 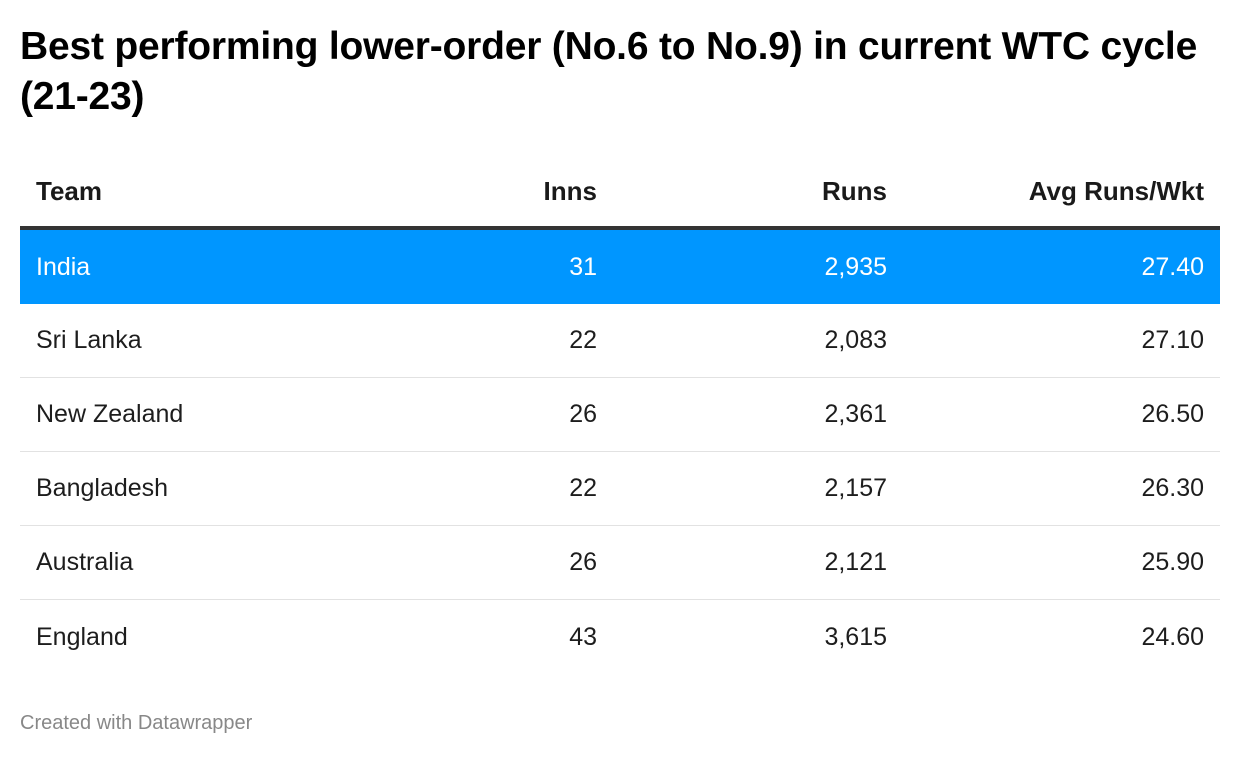 I want to click on cell-avg: 26.30, so click(x=1172, y=488).